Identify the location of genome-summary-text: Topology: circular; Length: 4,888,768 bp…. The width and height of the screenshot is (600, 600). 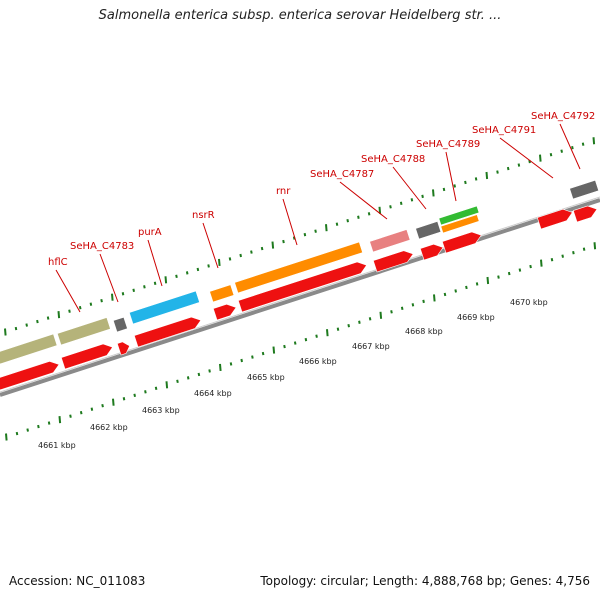
(425, 581).